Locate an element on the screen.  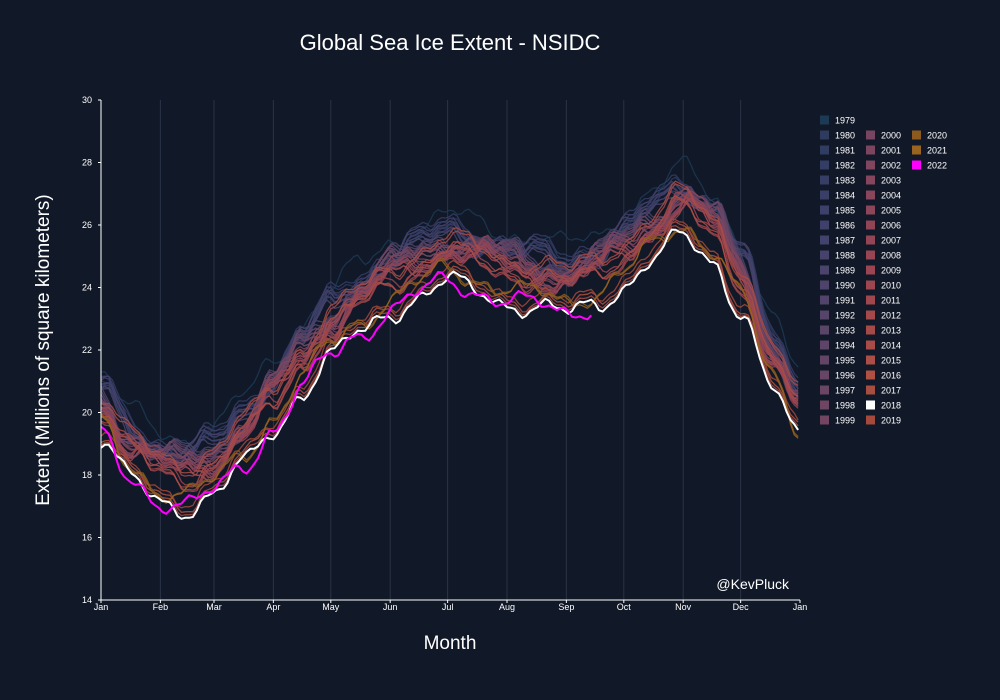
legend-item-2005: 2005 is located at coordinates (883, 210).